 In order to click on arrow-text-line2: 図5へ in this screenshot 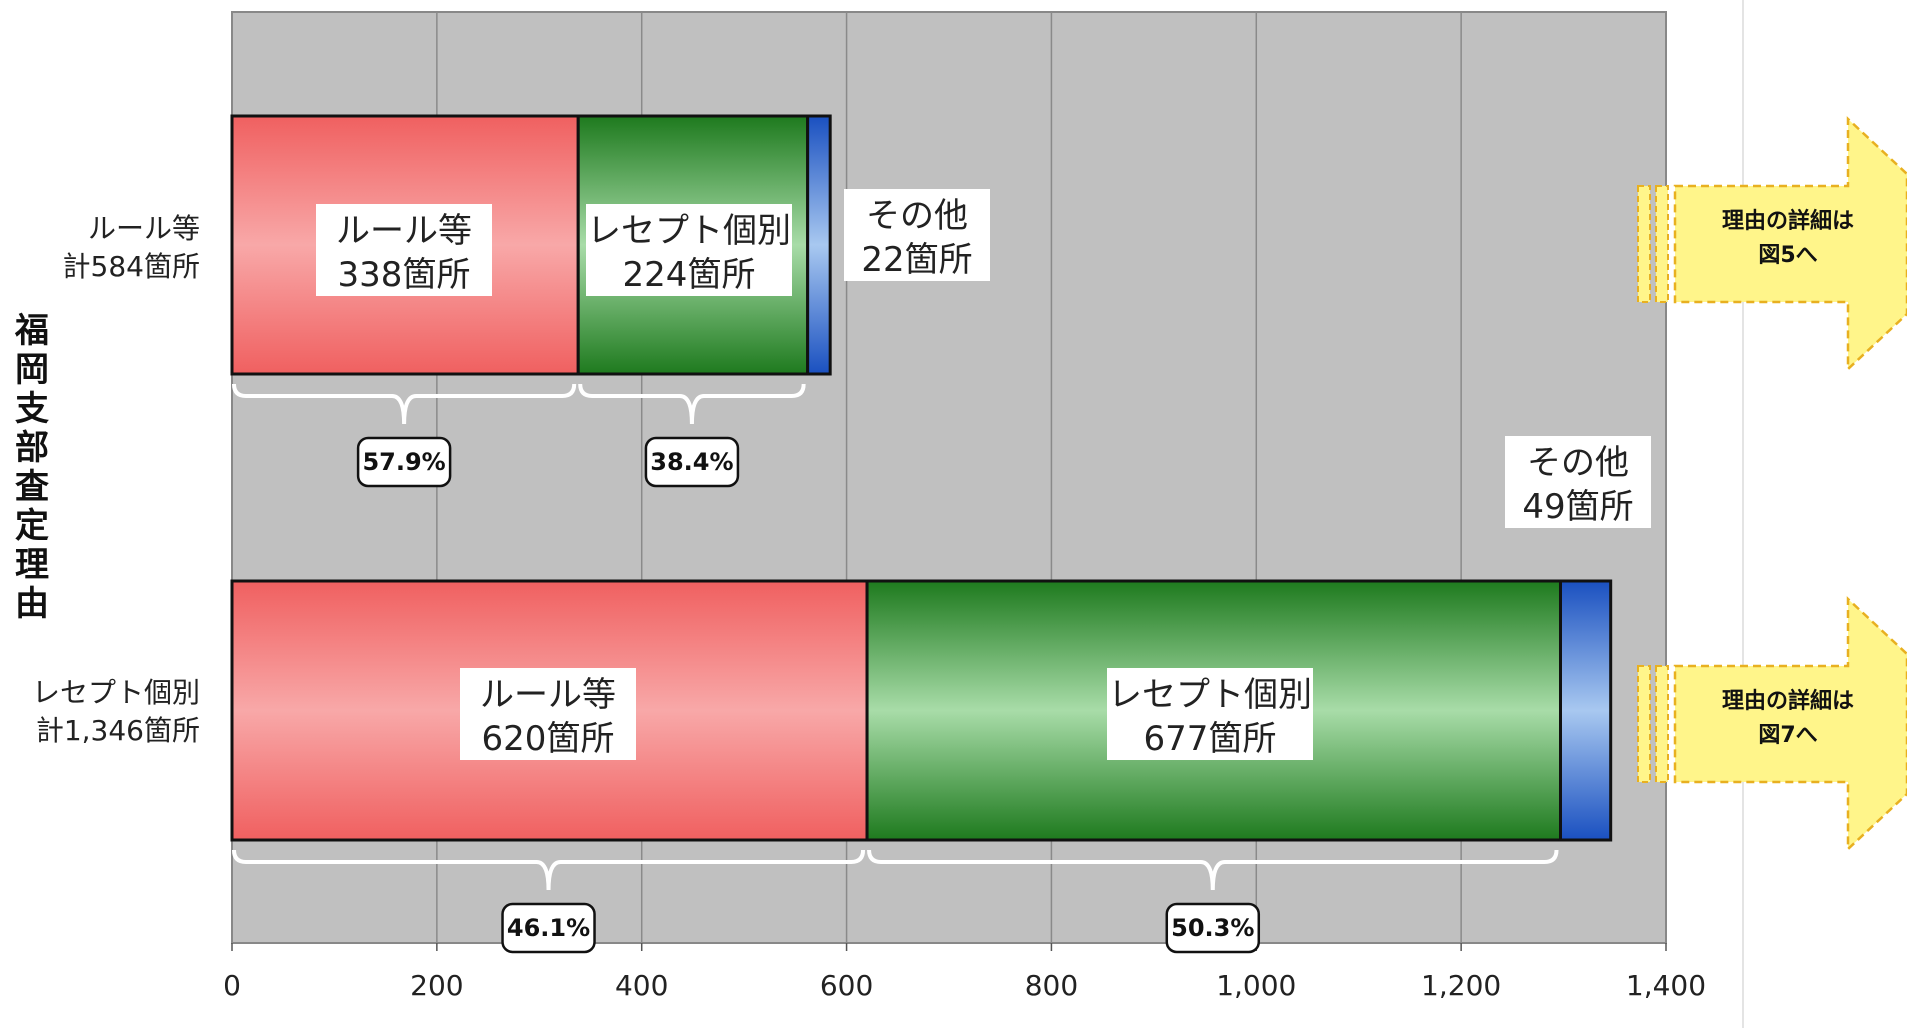, I will do `click(1787, 255)`.